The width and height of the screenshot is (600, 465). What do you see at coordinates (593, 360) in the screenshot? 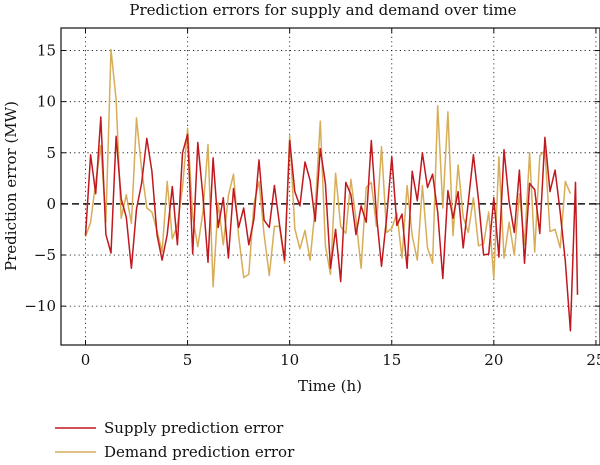
I see `x-tick-label: 25` at bounding box center [593, 360].